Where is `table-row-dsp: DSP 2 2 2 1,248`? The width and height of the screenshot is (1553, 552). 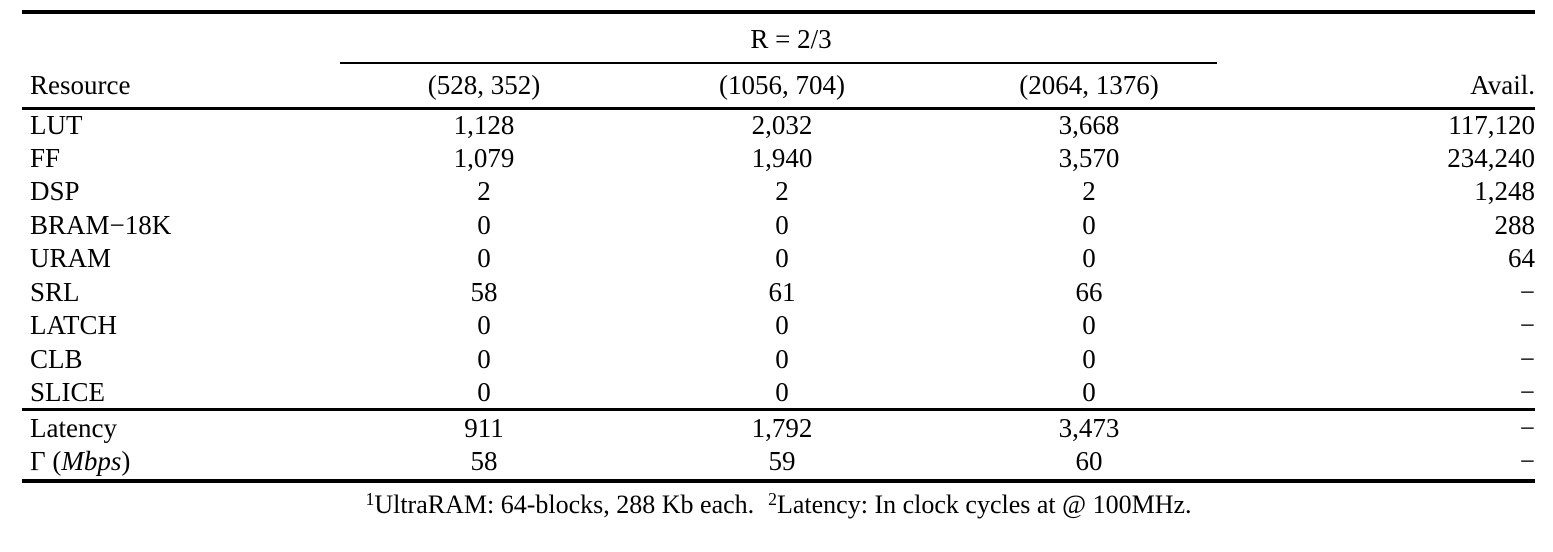 table-row-dsp: DSP 2 2 2 1,248 is located at coordinates (778, 192).